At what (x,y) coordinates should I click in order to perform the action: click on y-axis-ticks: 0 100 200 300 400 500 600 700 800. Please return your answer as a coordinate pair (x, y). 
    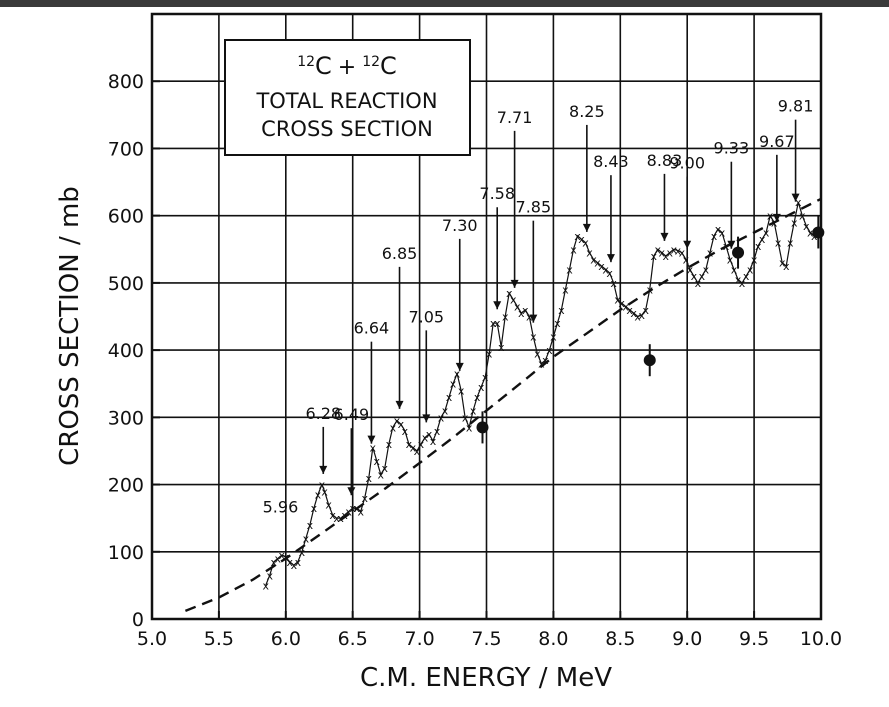
    Looking at the image, I should click on (134, 351).